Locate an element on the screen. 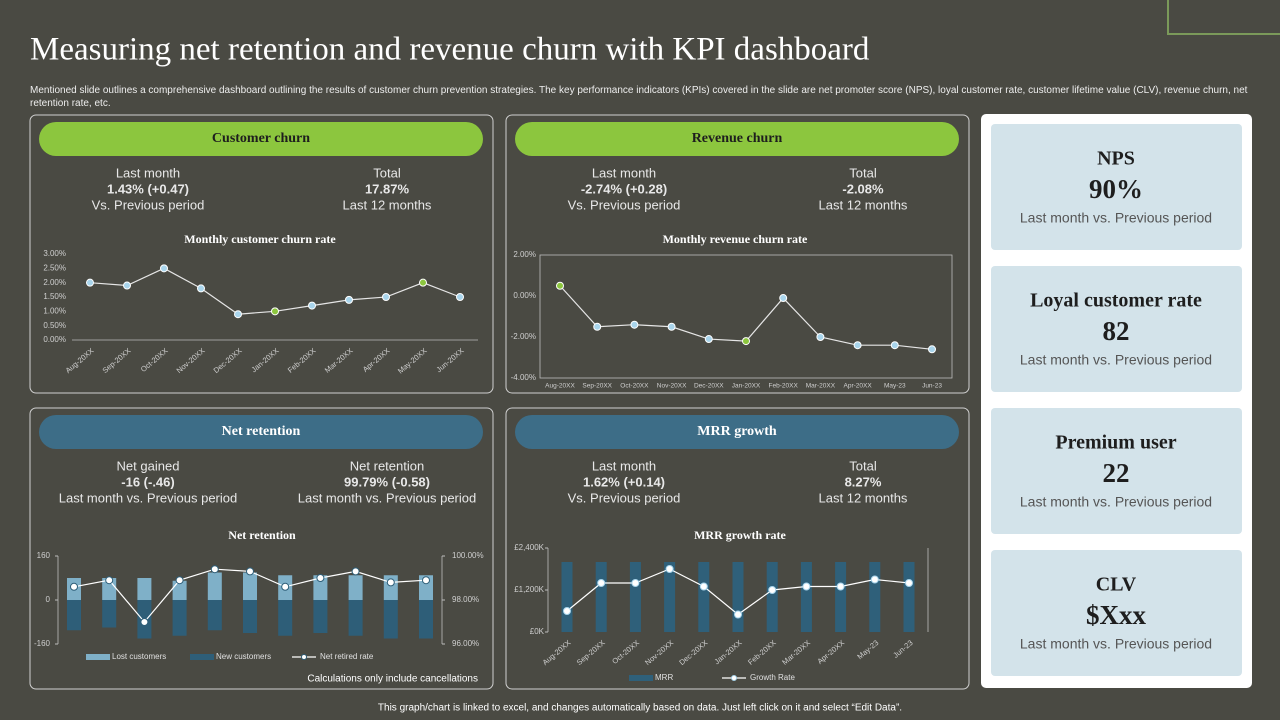 This screenshot has width=1280, height=720. kpi-value: 90% is located at coordinates (1116, 189).